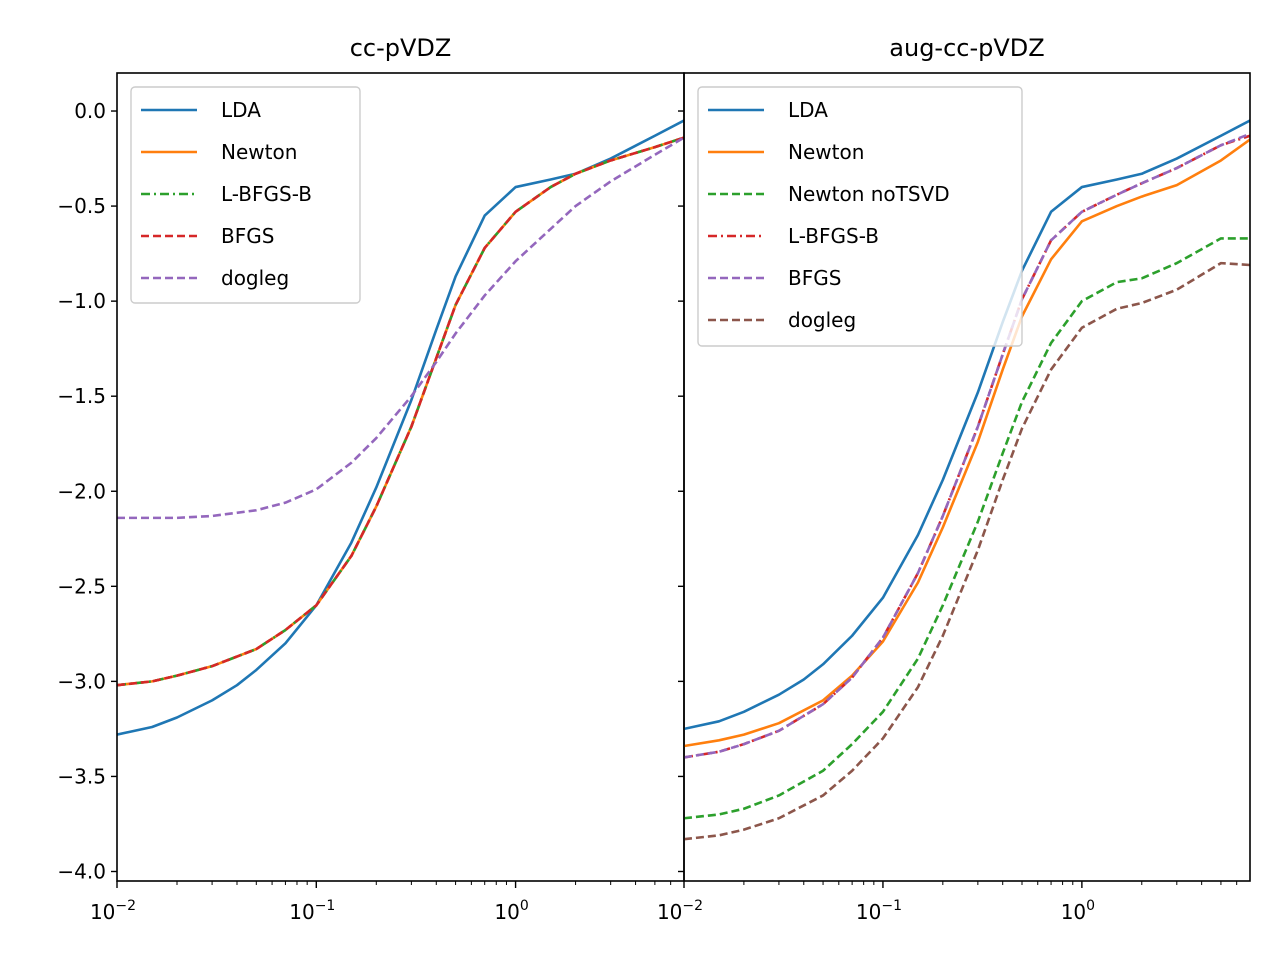 The width and height of the screenshot is (1280, 960). What do you see at coordinates (81, 776) in the screenshot?
I see `y-tick-label: −3.5` at bounding box center [81, 776].